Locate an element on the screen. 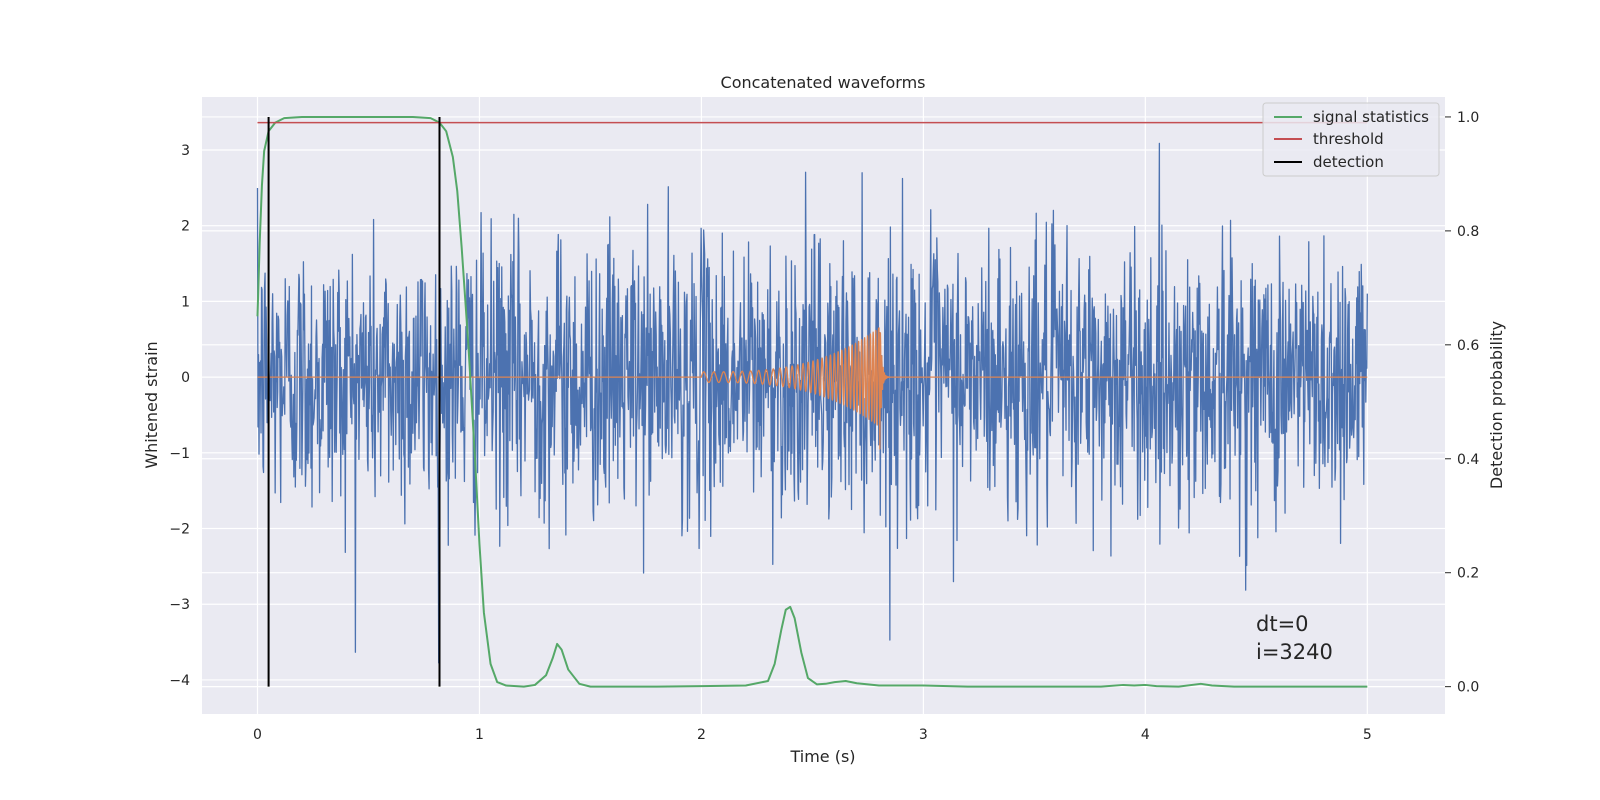  y2-tick-label: 0.2 is located at coordinates (1468, 574).